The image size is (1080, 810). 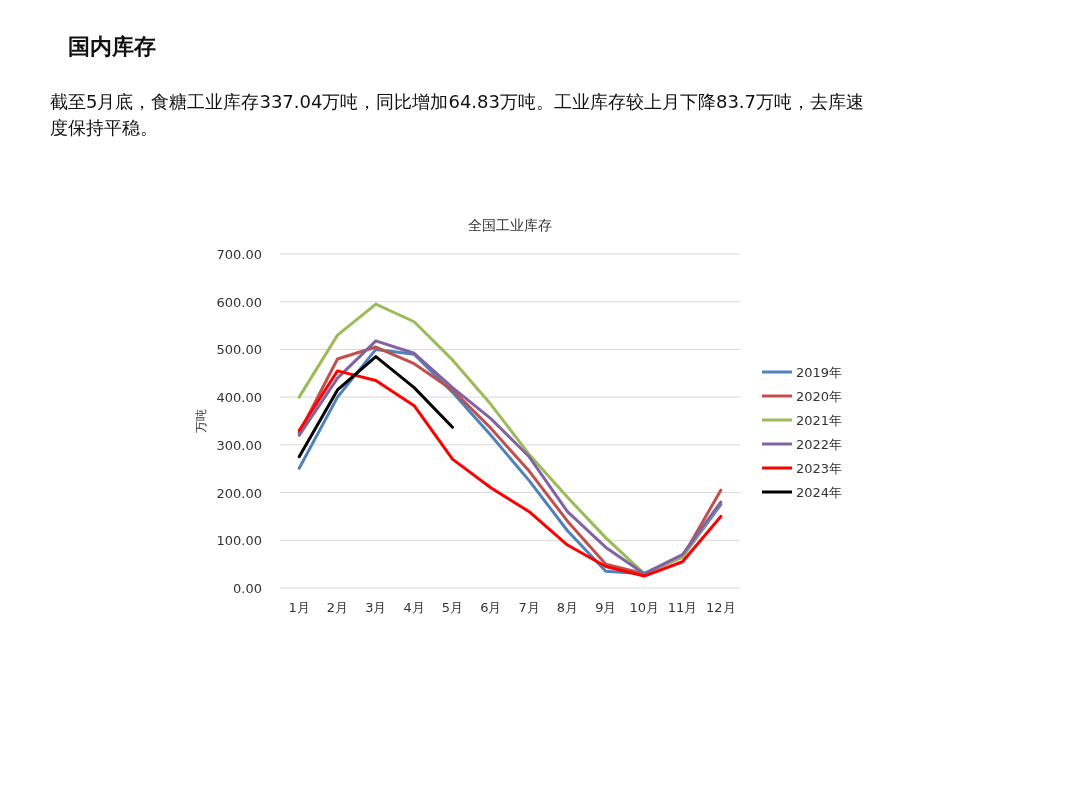 What do you see at coordinates (457, 114) in the screenshot?
I see `text: 截至5月底，食糖工业库存337.04万吨，同比增加64.83万吨。工业库存较上月下降83.7万吨，去库速度保持平稳。` at bounding box center [457, 114].